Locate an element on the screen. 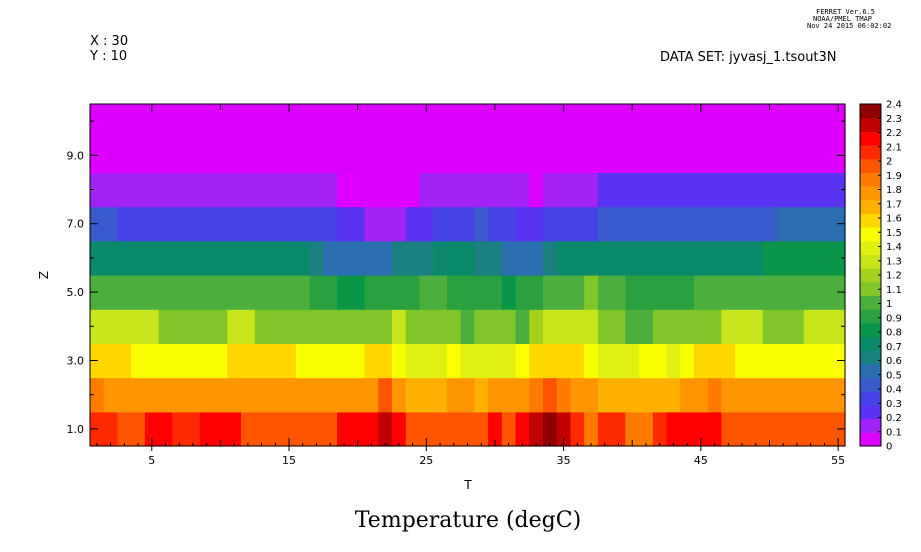  colorbar-label: 1.9 is located at coordinates (894, 176).